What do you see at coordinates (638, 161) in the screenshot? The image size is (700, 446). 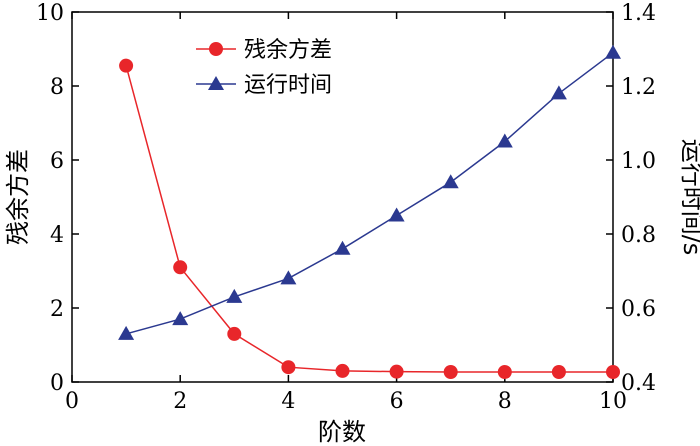 I see `y-right-tick-label: 1.0` at bounding box center [638, 161].